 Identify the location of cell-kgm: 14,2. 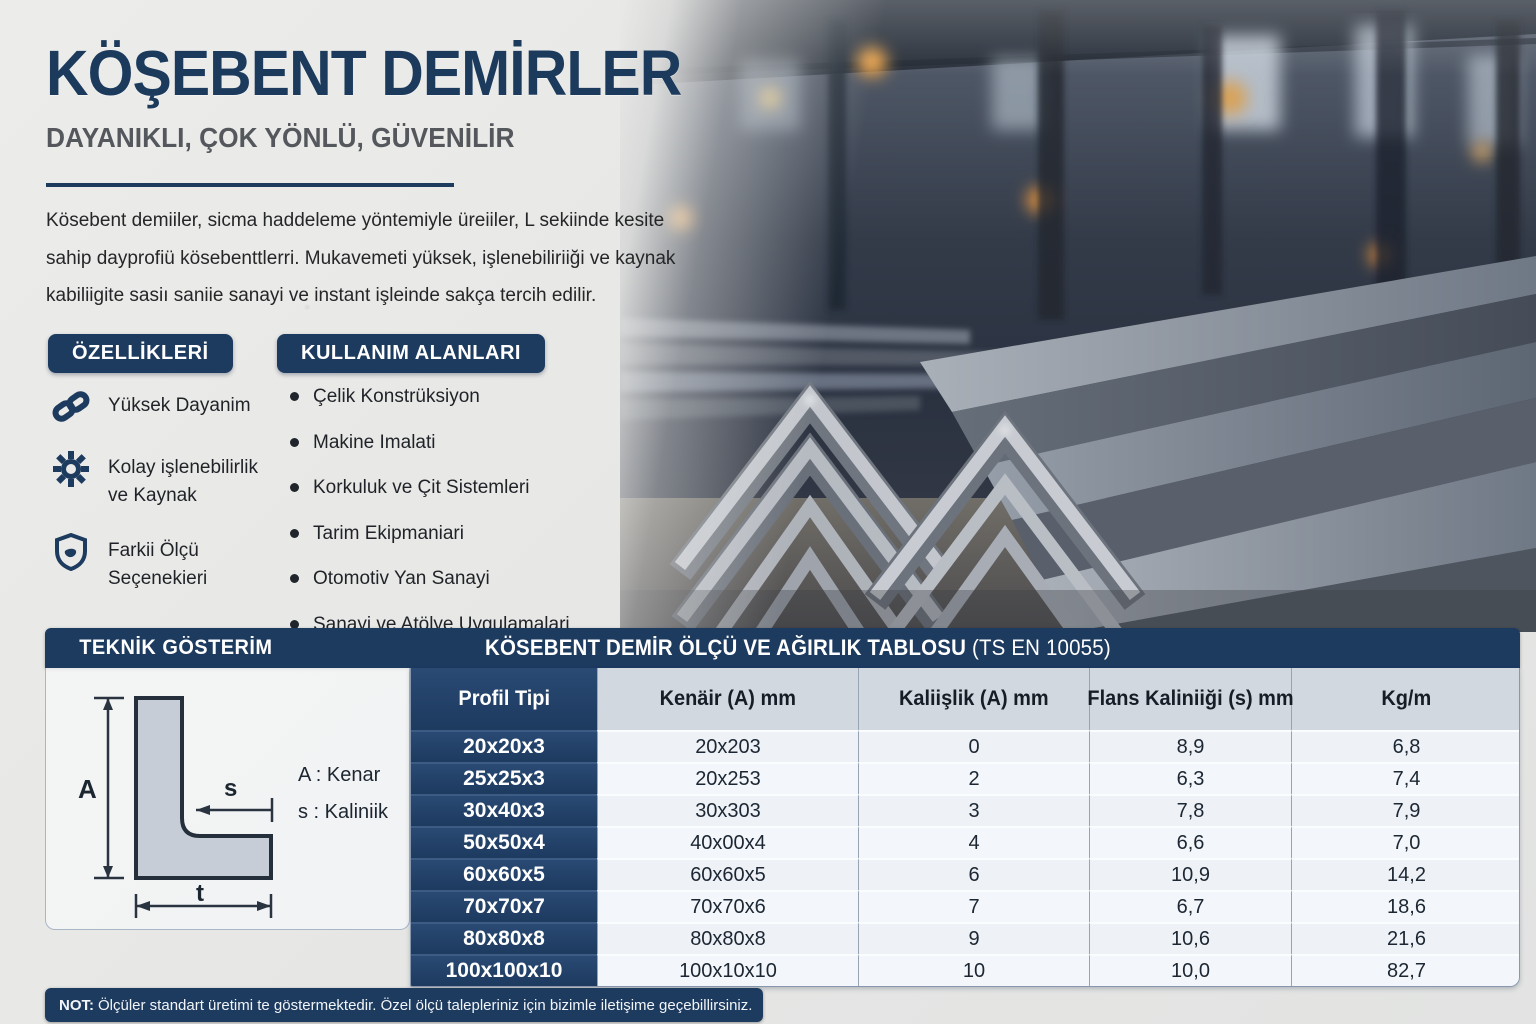
(1405, 874).